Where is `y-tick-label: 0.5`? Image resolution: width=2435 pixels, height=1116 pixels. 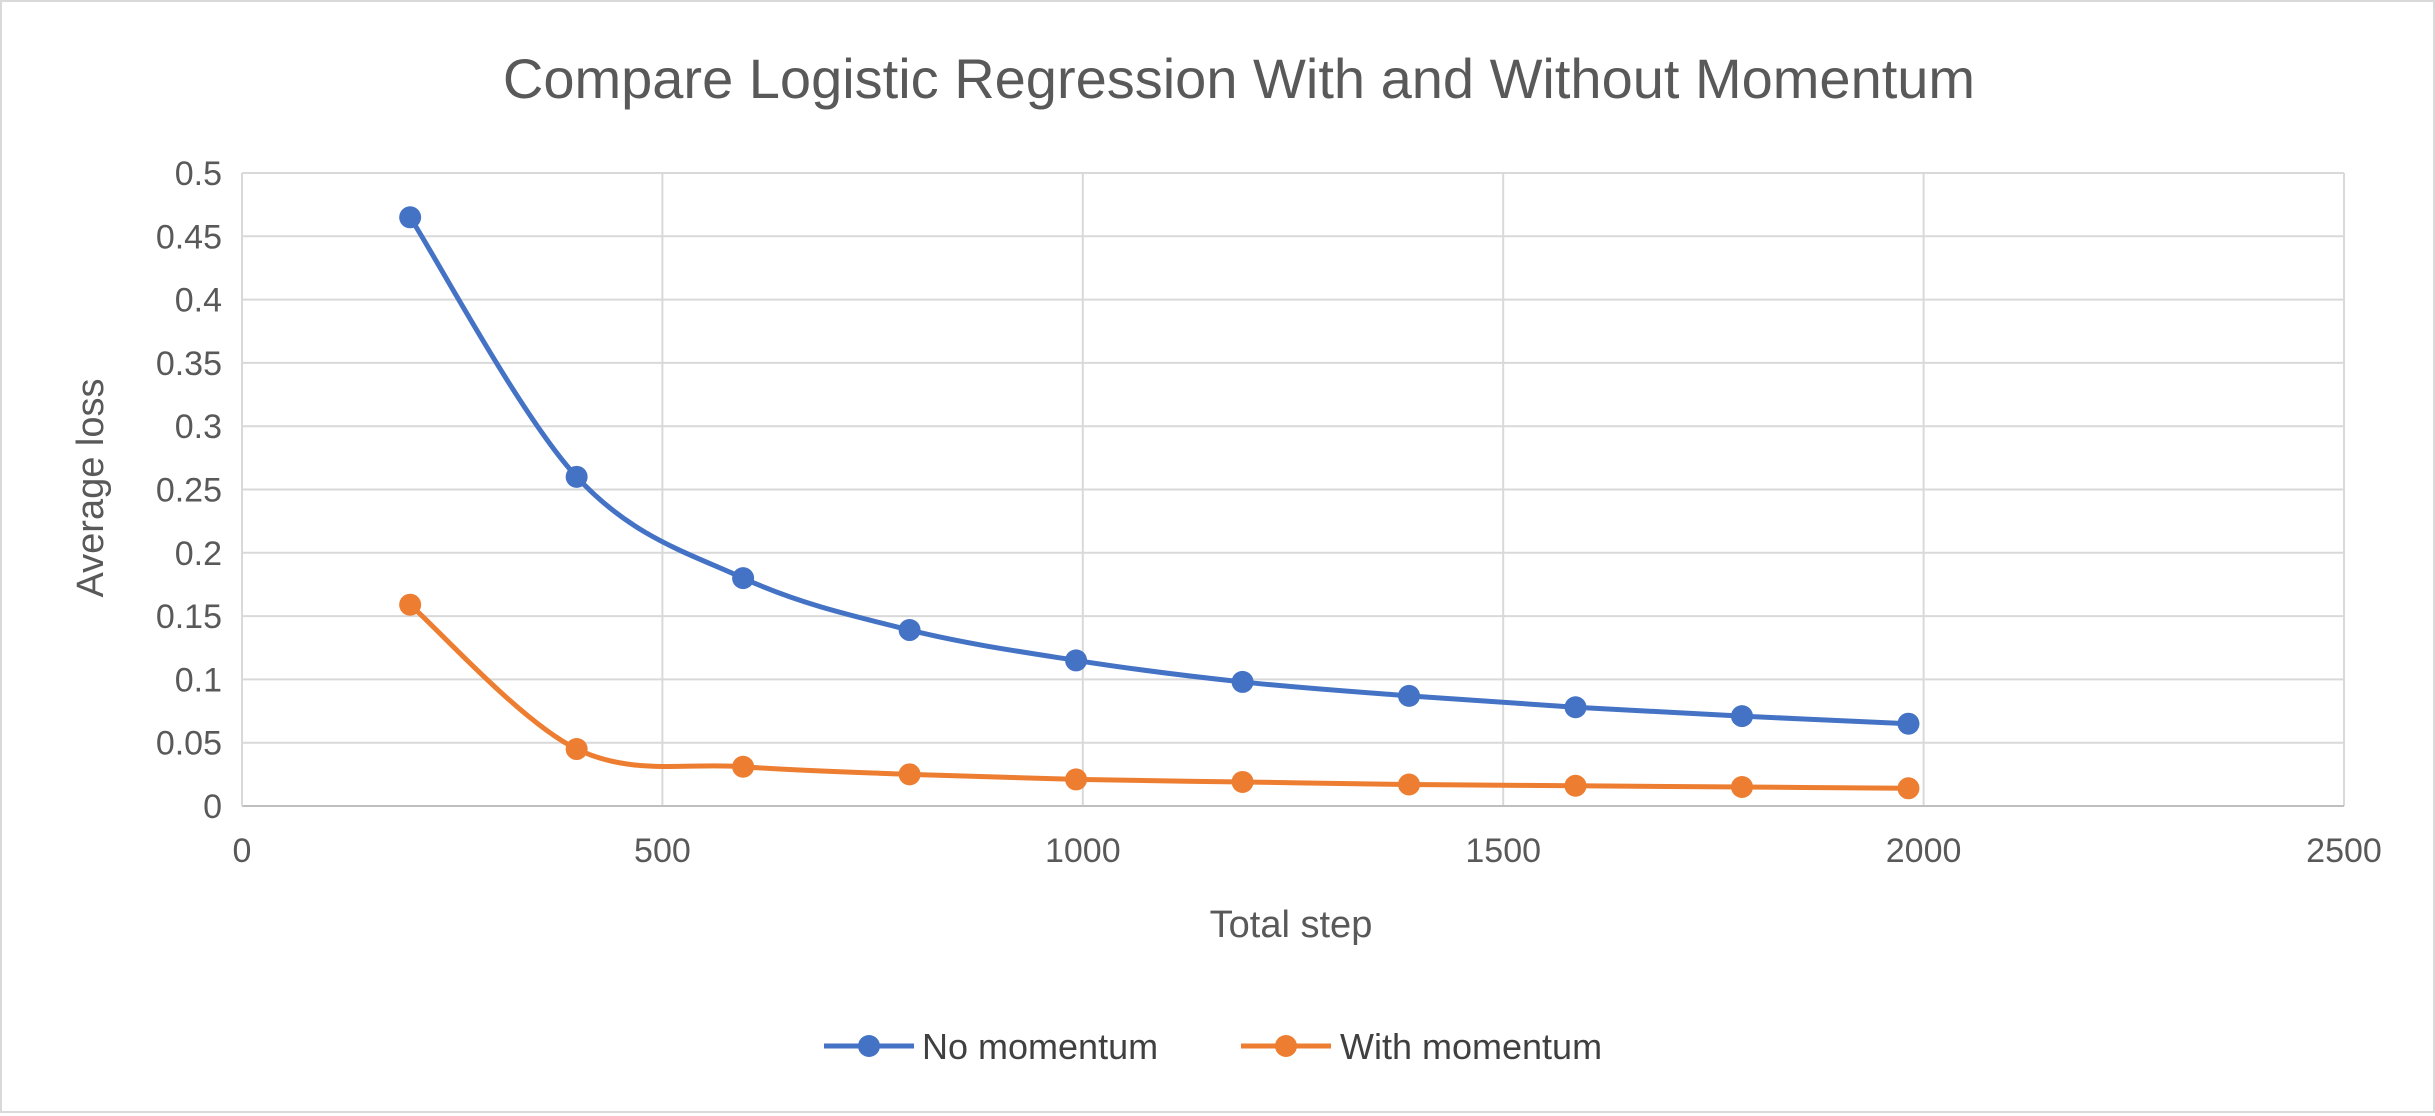 y-tick-label: 0.5 is located at coordinates (198, 174).